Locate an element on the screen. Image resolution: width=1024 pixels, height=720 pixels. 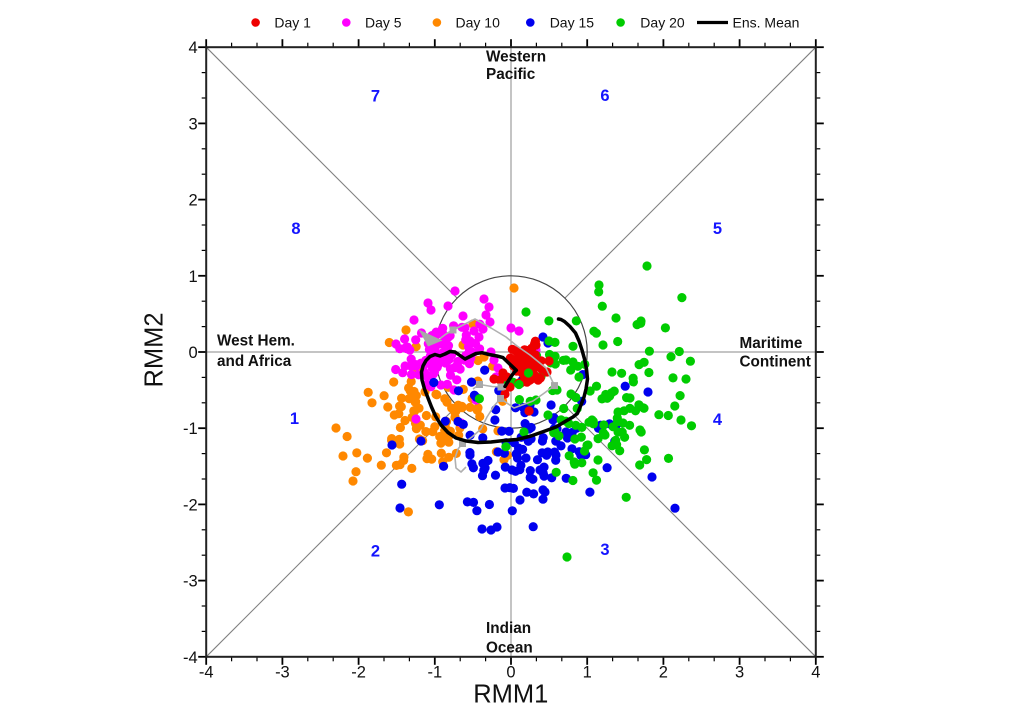
svg-text: and Africa is located at coordinates (254, 361).